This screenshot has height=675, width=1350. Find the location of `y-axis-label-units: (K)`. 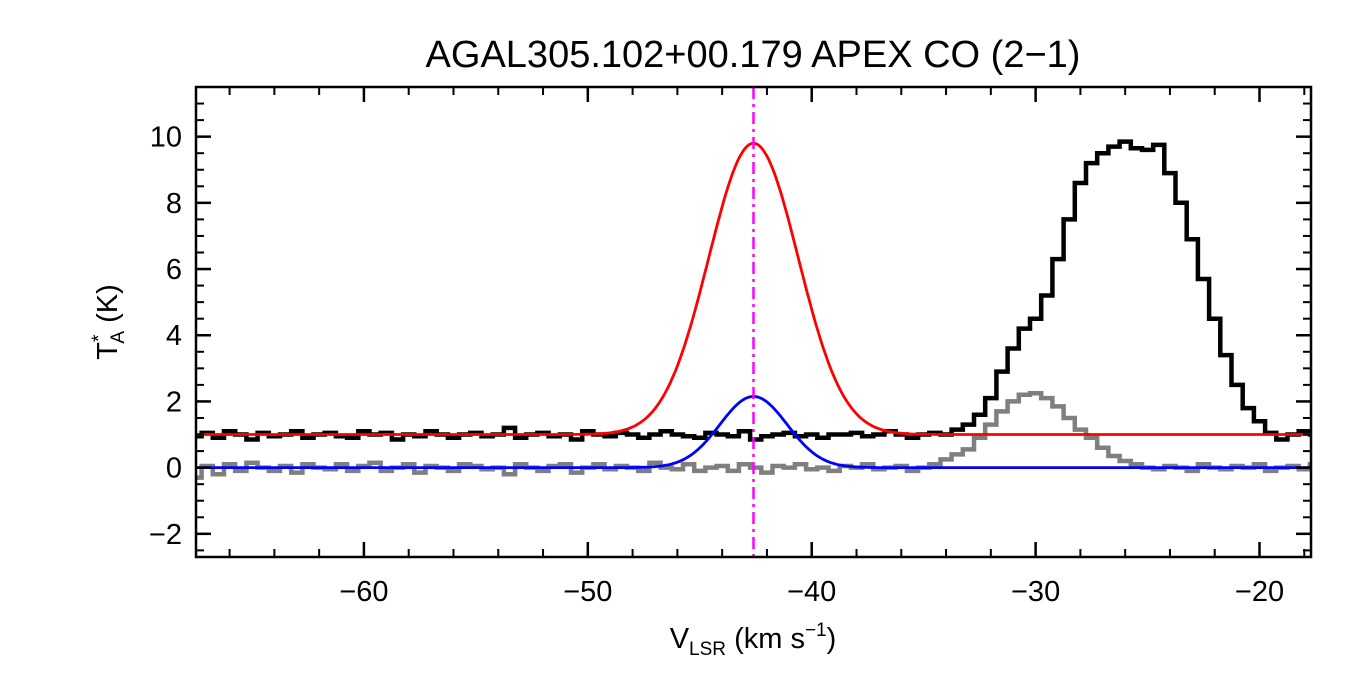

y-axis-label-units: (K) is located at coordinates (108, 307).